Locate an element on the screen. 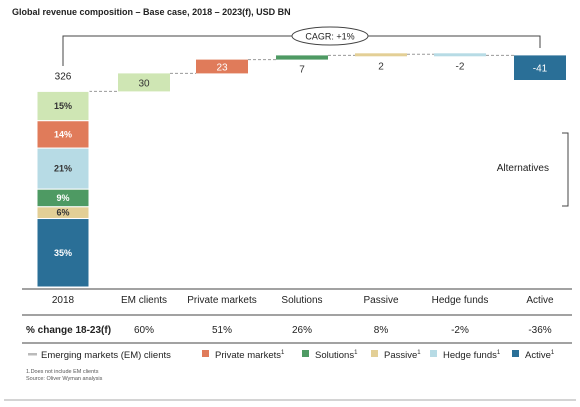 Image resolution: width=580 pixels, height=407 pixels. footnote-text: Source: Oliver Wyman analysis is located at coordinates (64, 379).